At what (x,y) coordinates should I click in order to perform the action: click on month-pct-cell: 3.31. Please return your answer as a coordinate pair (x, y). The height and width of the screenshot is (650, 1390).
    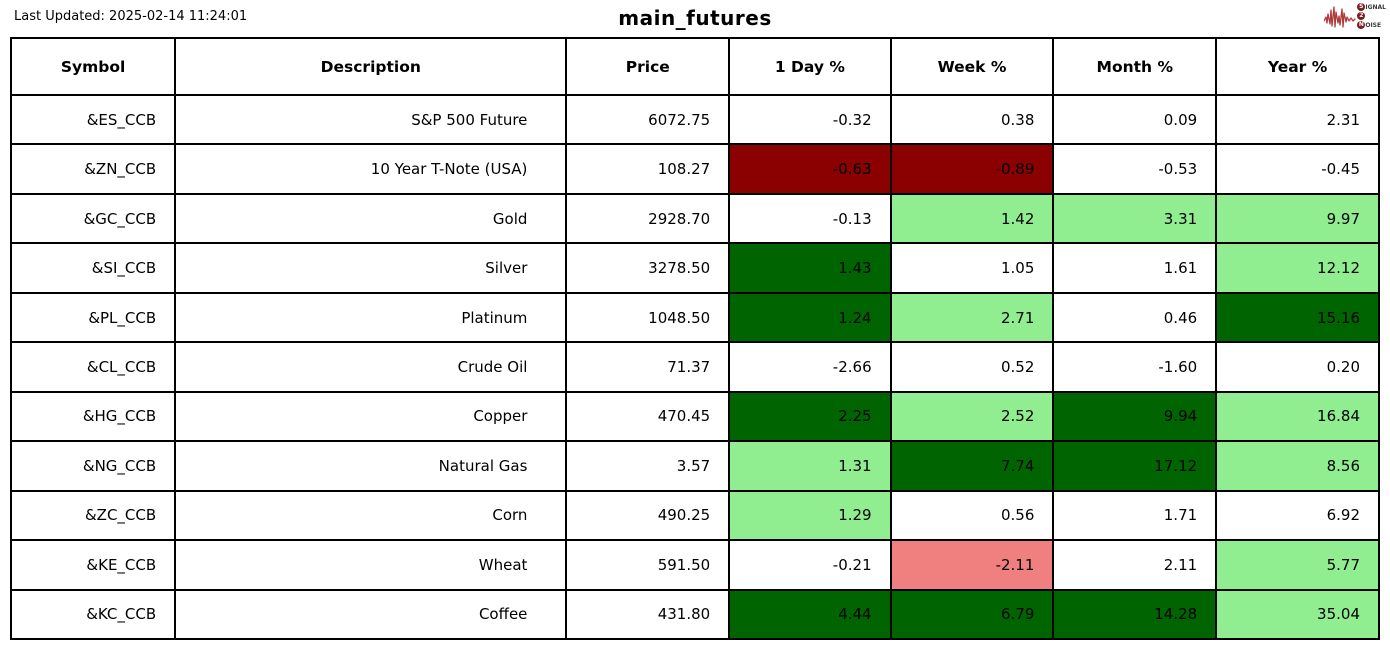
    Looking at the image, I should click on (1135, 218).